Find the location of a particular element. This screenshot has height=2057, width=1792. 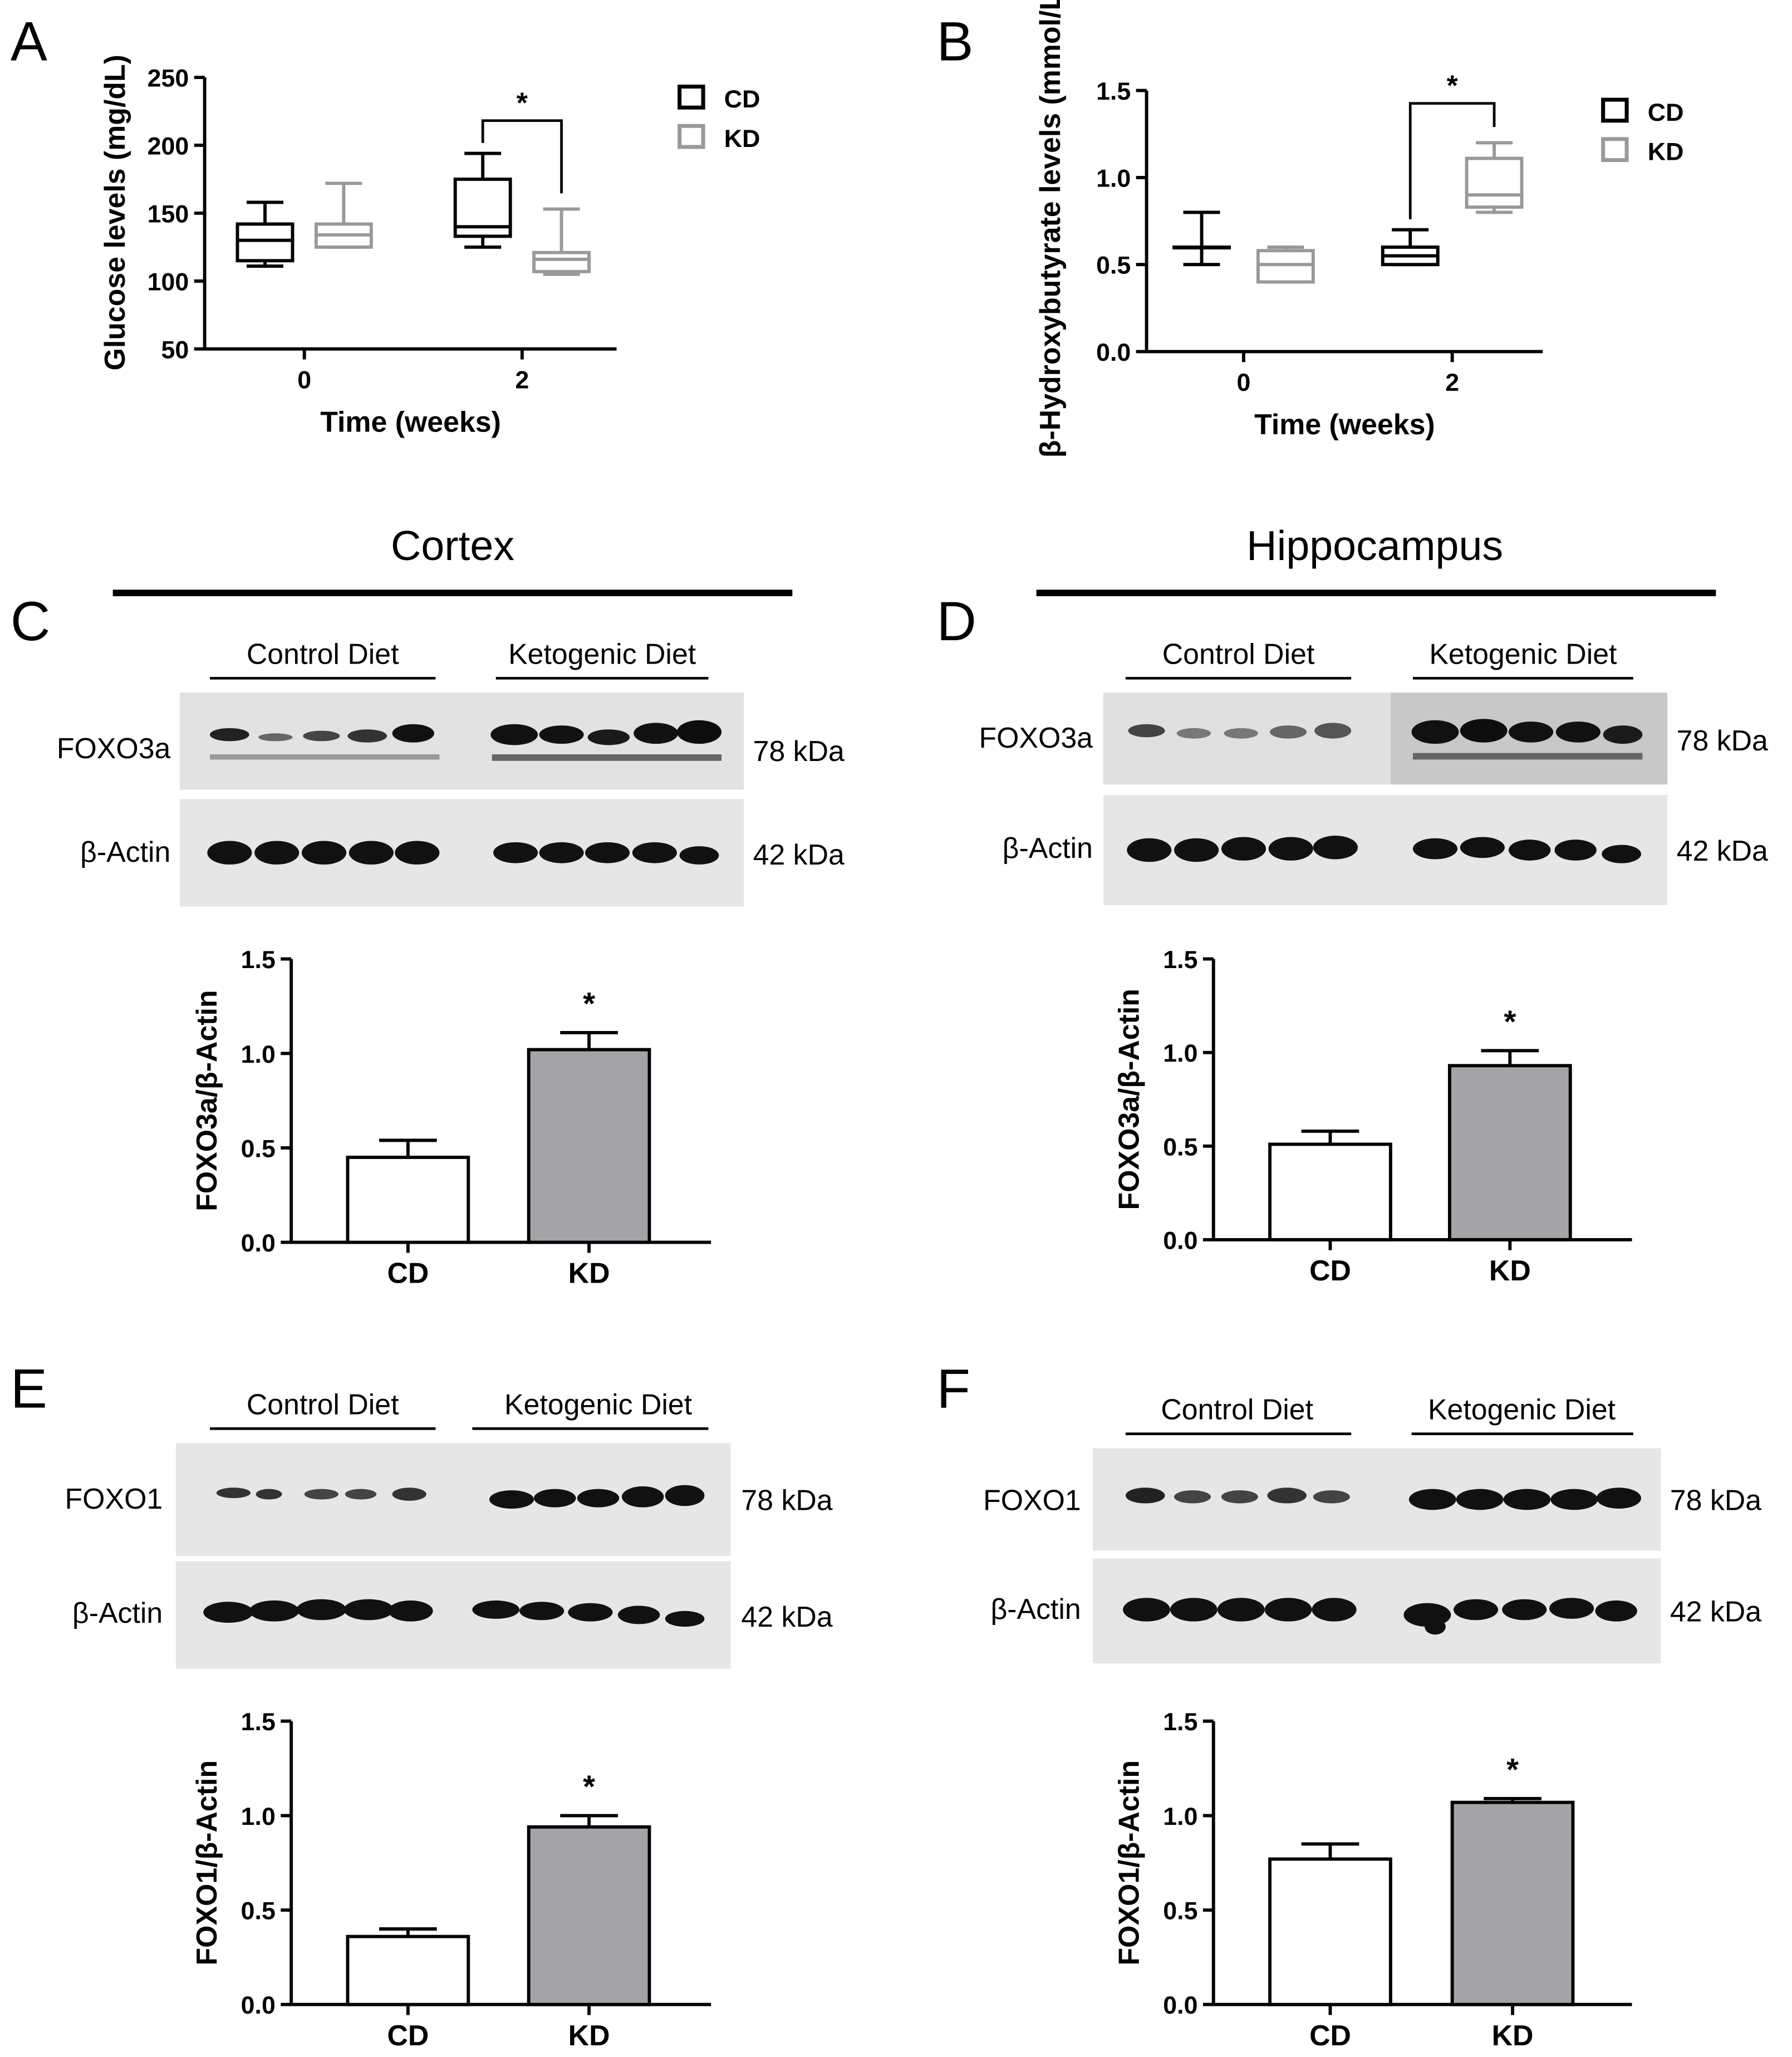

panel-letter-f: F is located at coordinates (953, 1389).